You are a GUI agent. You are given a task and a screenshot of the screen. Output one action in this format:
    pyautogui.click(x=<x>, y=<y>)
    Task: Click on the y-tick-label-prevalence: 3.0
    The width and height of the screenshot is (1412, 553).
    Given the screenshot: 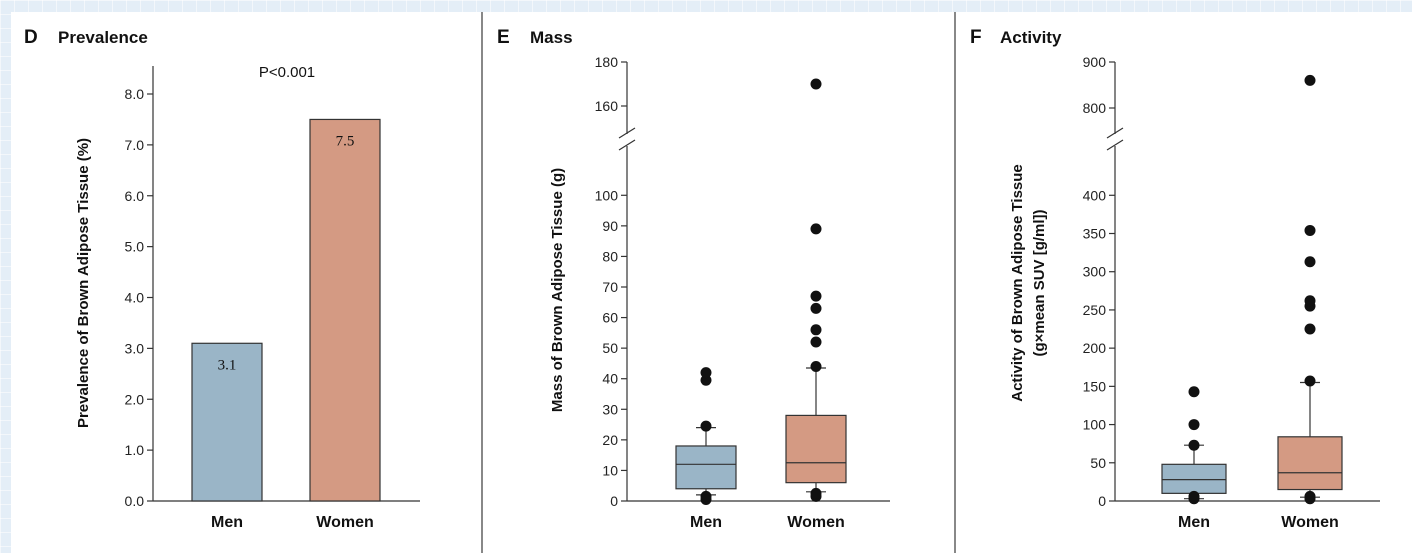 What is the action you would take?
    pyautogui.click(x=135, y=348)
    